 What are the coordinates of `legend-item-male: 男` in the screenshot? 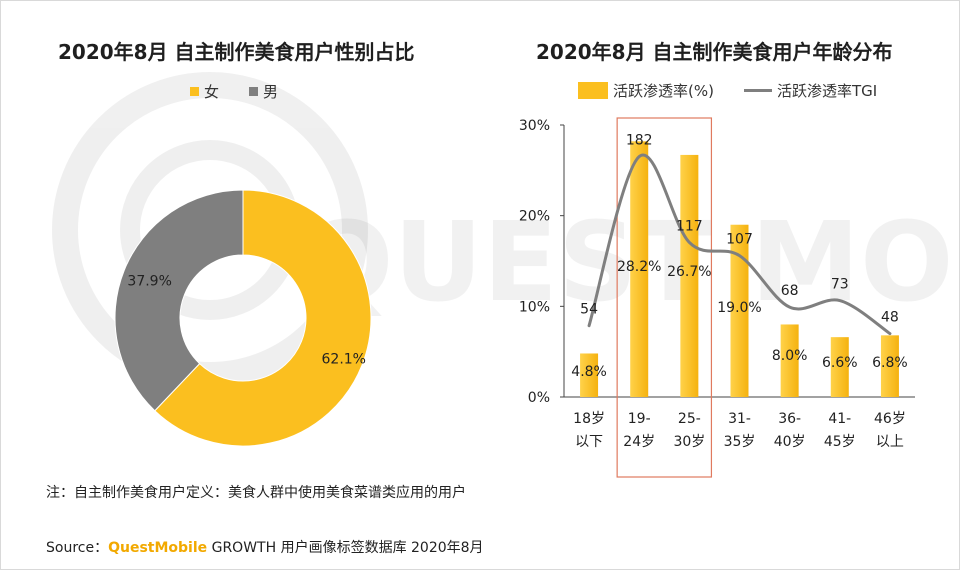 It's located at (263, 91).